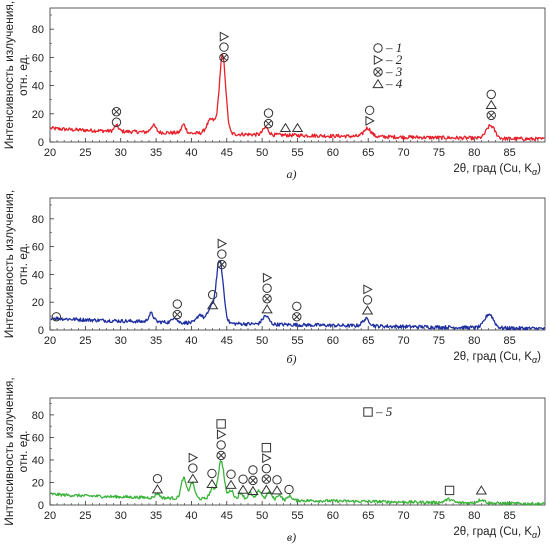 Image resolution: width=550 pixels, height=552 pixels. I want to click on x-tick-label: 25, so click(85, 341).